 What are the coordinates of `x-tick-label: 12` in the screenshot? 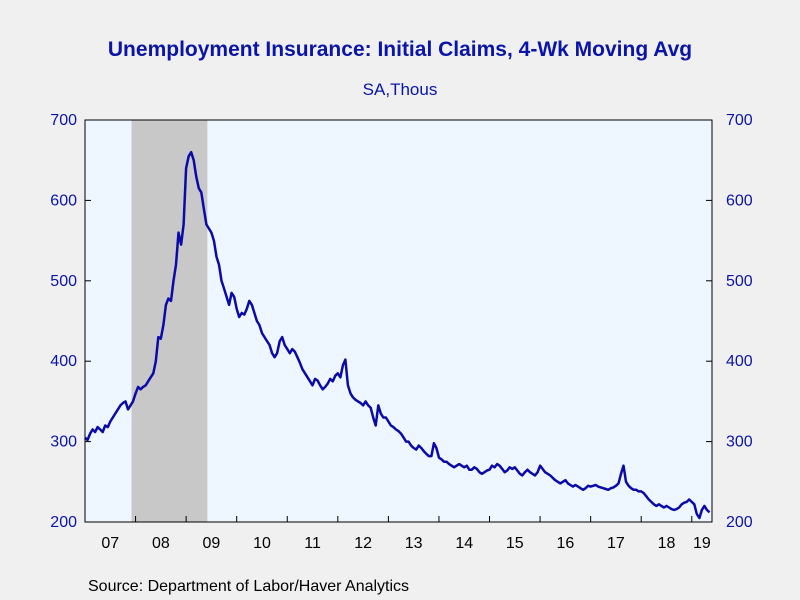 It's located at (363, 543).